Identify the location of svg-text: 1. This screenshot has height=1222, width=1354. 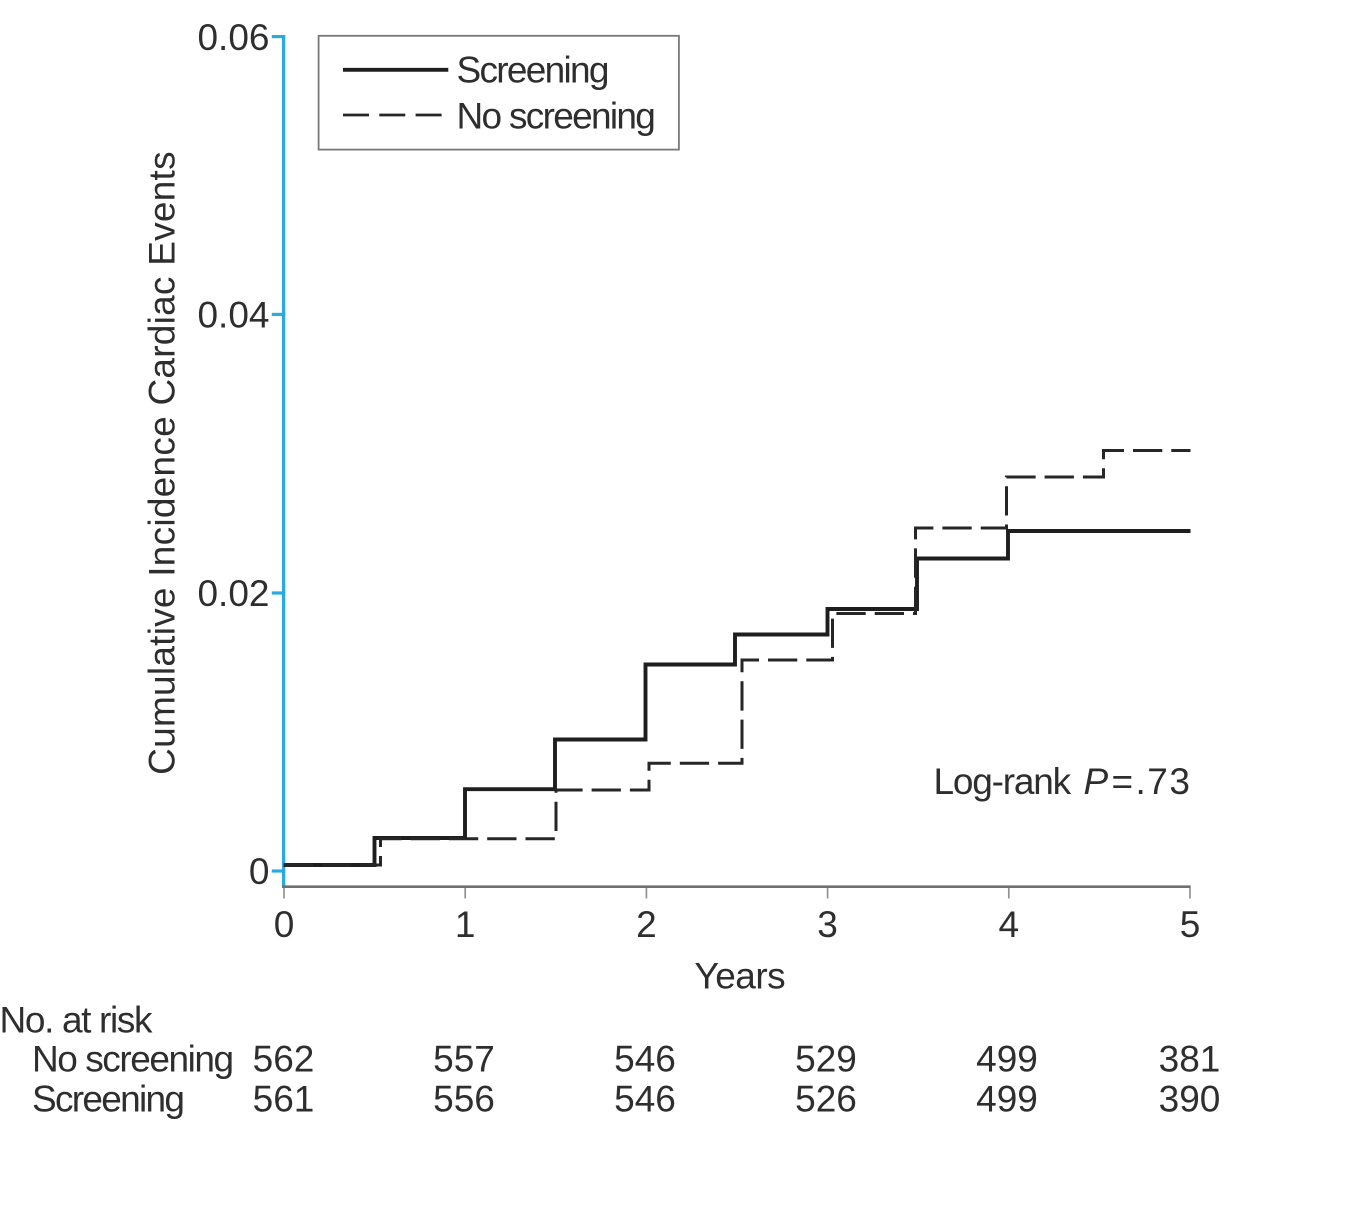
(465, 924).